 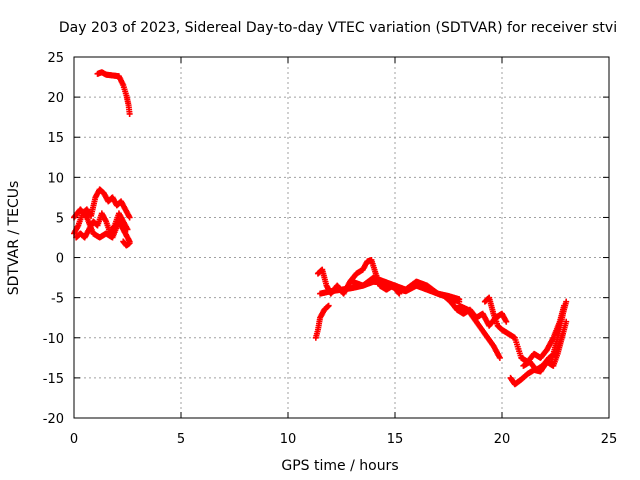 What do you see at coordinates (55, 98) in the screenshot?
I see `y-tick-label: 20` at bounding box center [55, 98].